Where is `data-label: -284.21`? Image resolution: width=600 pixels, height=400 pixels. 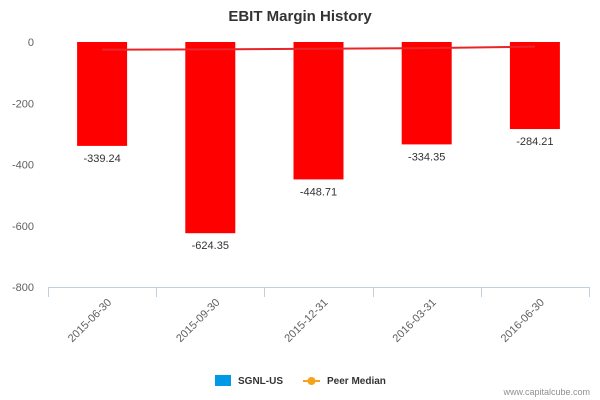 data-label: -284.21 is located at coordinates (534, 142).